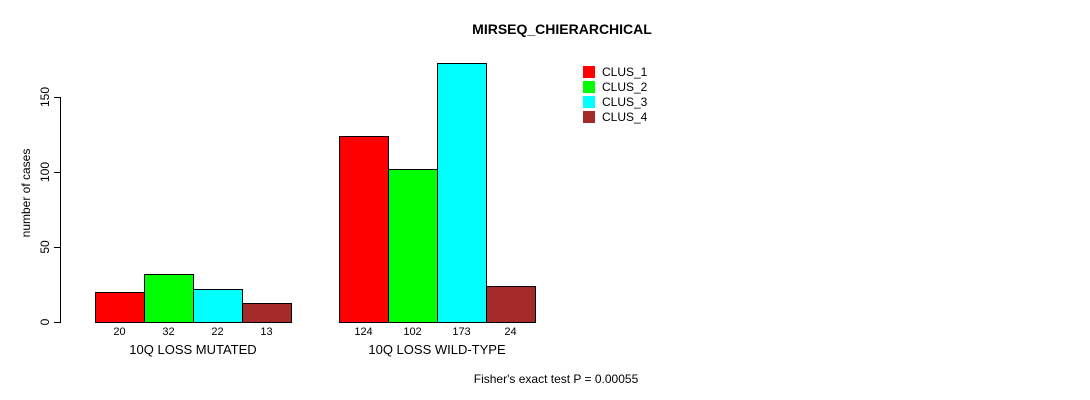  I want to click on fisher-test-annotation: Fisher's exact test P = 0.00055, so click(556, 379).